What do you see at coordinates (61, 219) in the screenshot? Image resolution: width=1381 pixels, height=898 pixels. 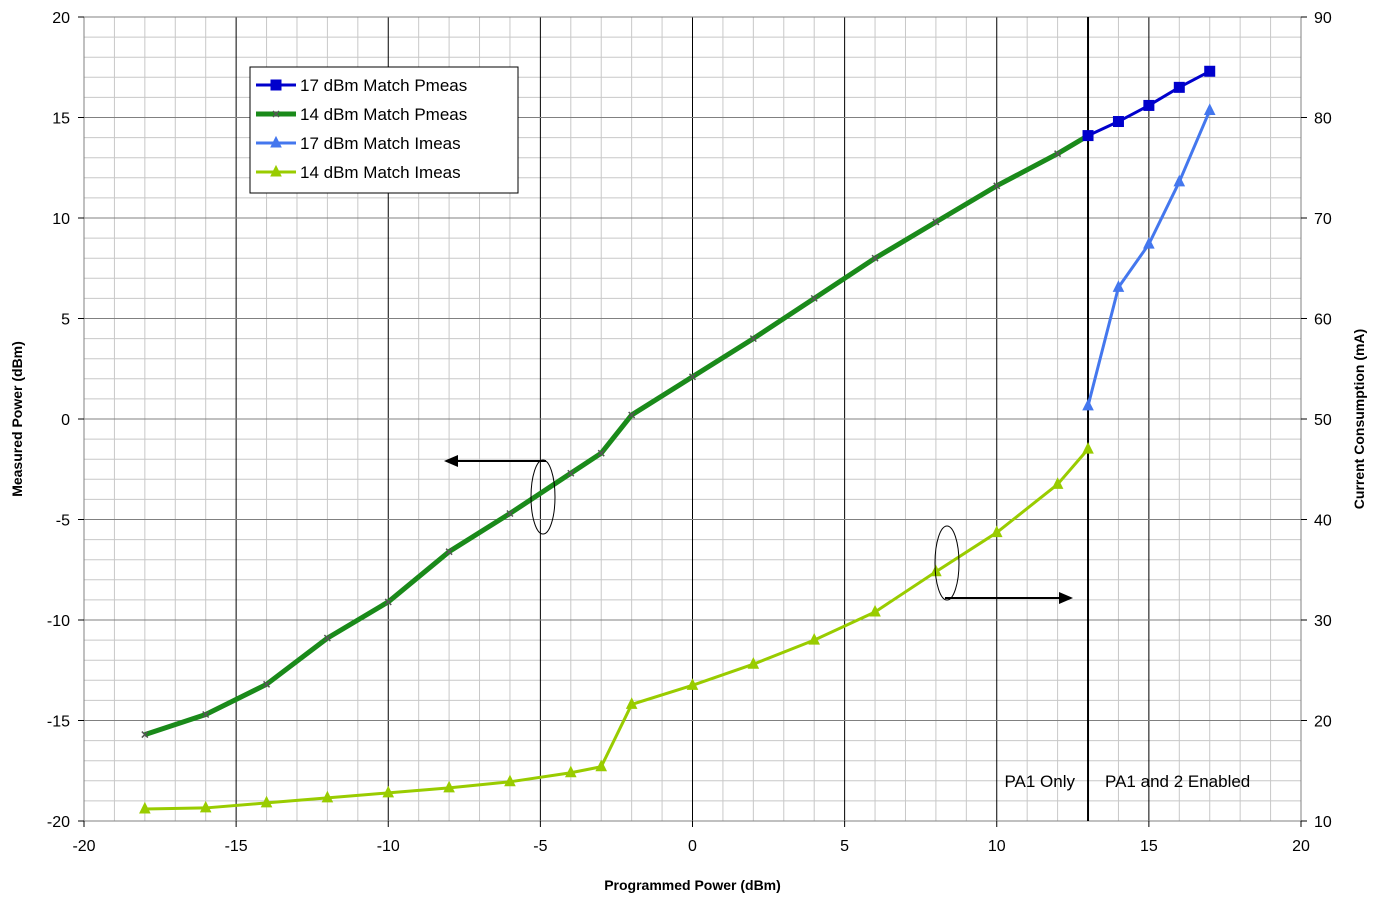 I see `y-tick-label: 10` at bounding box center [61, 219].